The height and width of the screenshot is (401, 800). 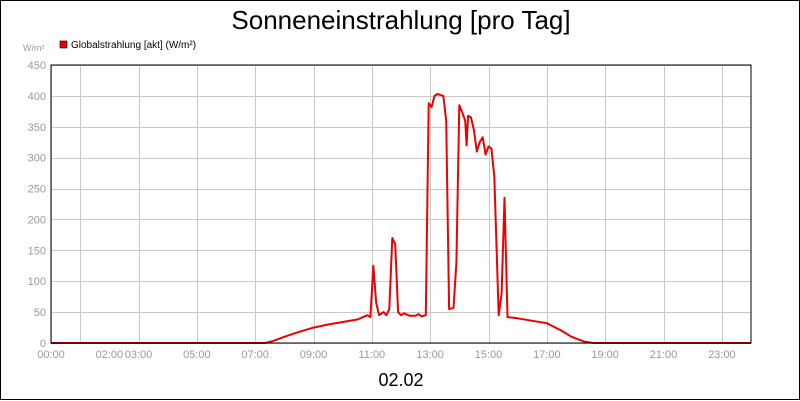 I want to click on y-tick-label: 50, so click(x=40, y=313).